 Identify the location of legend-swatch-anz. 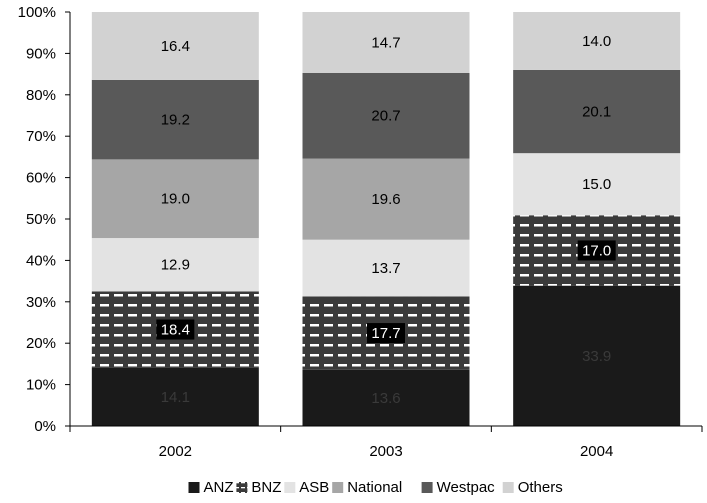
(194, 487).